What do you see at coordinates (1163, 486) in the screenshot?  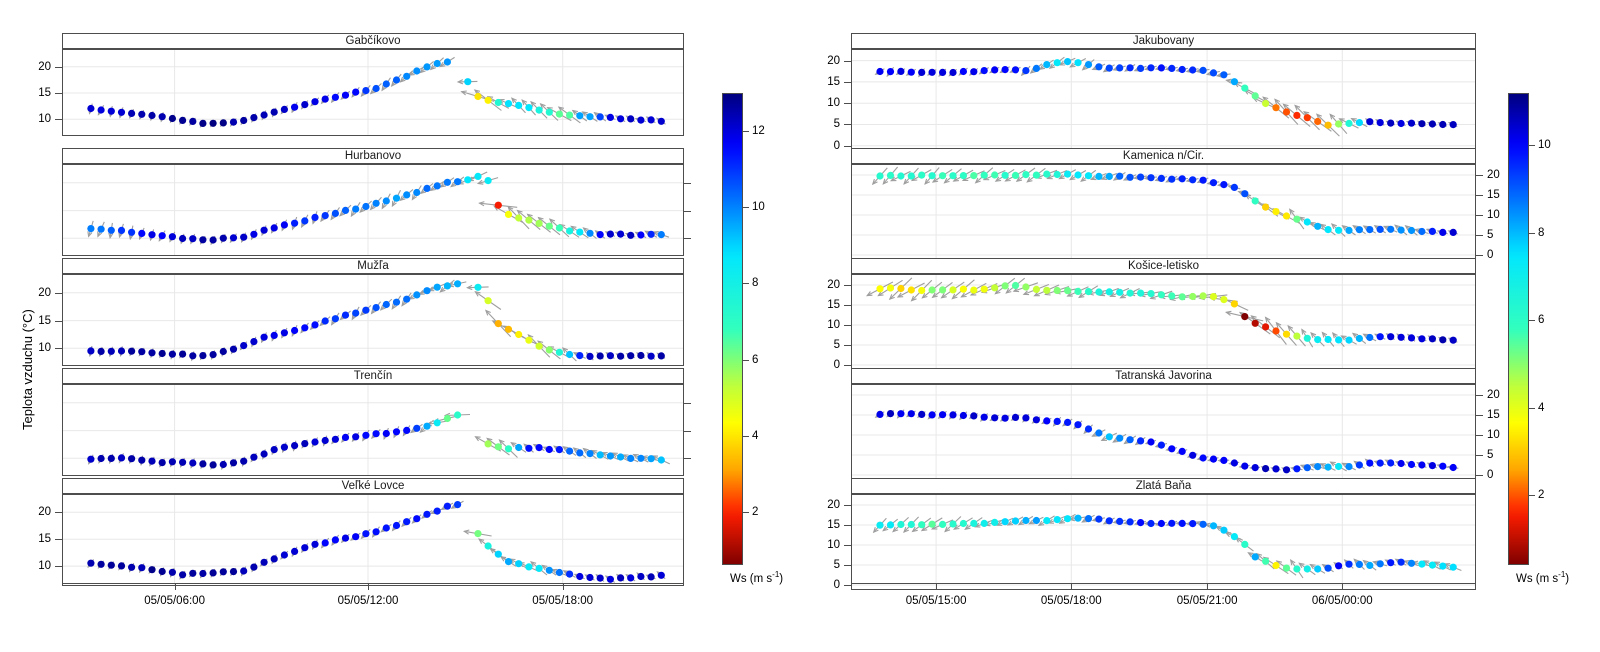 I see `panel-strip-5: Zlatá Baňa` at bounding box center [1163, 486].